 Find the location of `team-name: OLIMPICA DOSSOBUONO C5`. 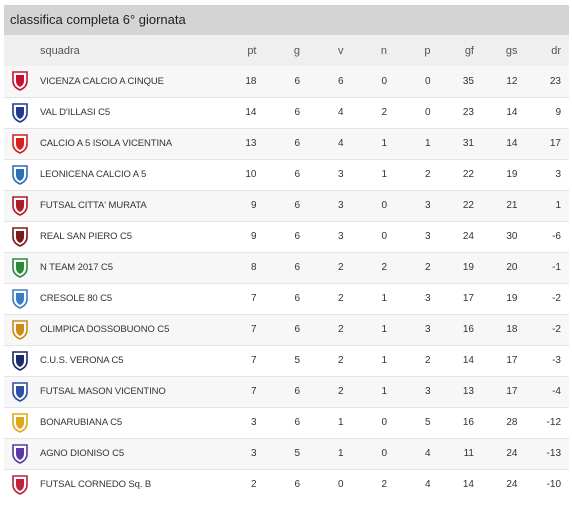

team-name: OLIMPICA DOSSOBUONO C5 is located at coordinates (128, 329).